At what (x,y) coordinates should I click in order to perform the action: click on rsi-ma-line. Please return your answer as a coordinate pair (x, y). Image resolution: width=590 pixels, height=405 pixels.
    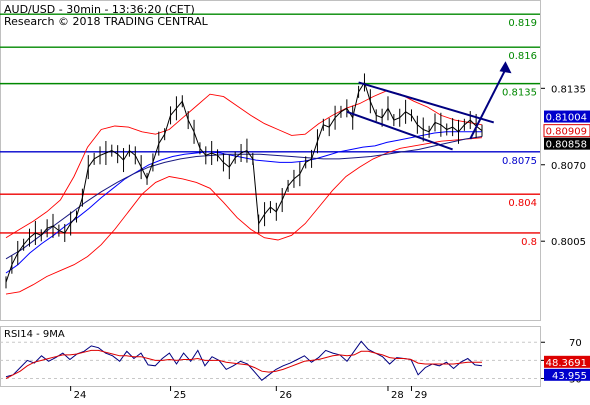
    Looking at the image, I should click on (243, 364).